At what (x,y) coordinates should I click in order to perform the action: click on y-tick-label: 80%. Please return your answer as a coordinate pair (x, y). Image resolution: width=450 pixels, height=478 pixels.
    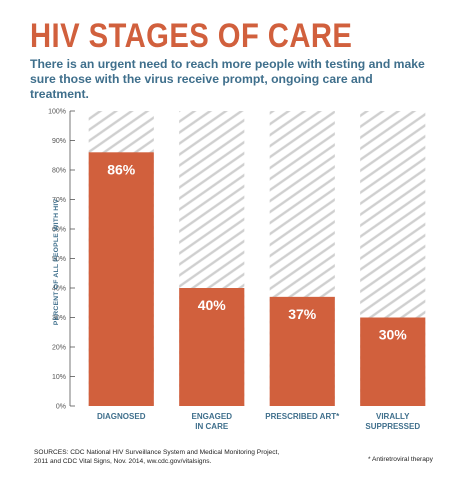
    Looking at the image, I should click on (59, 171).